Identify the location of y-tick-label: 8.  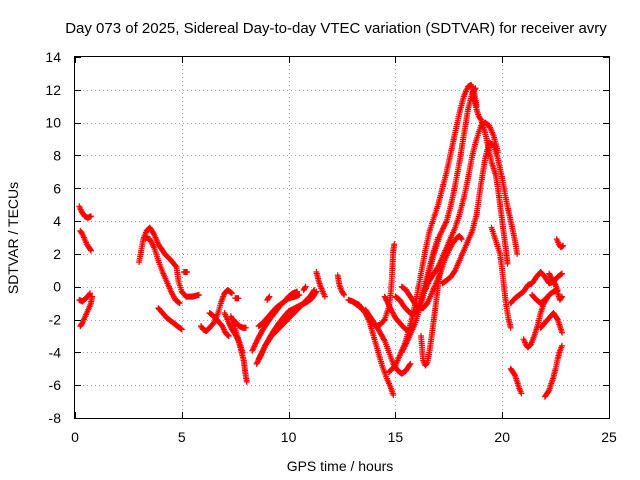
(57, 155).